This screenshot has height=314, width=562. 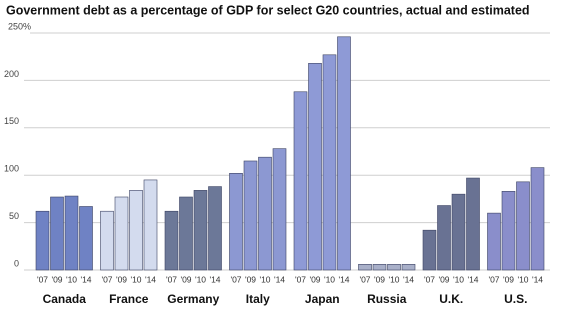 I want to click on group-label: U.K., so click(x=451, y=299).